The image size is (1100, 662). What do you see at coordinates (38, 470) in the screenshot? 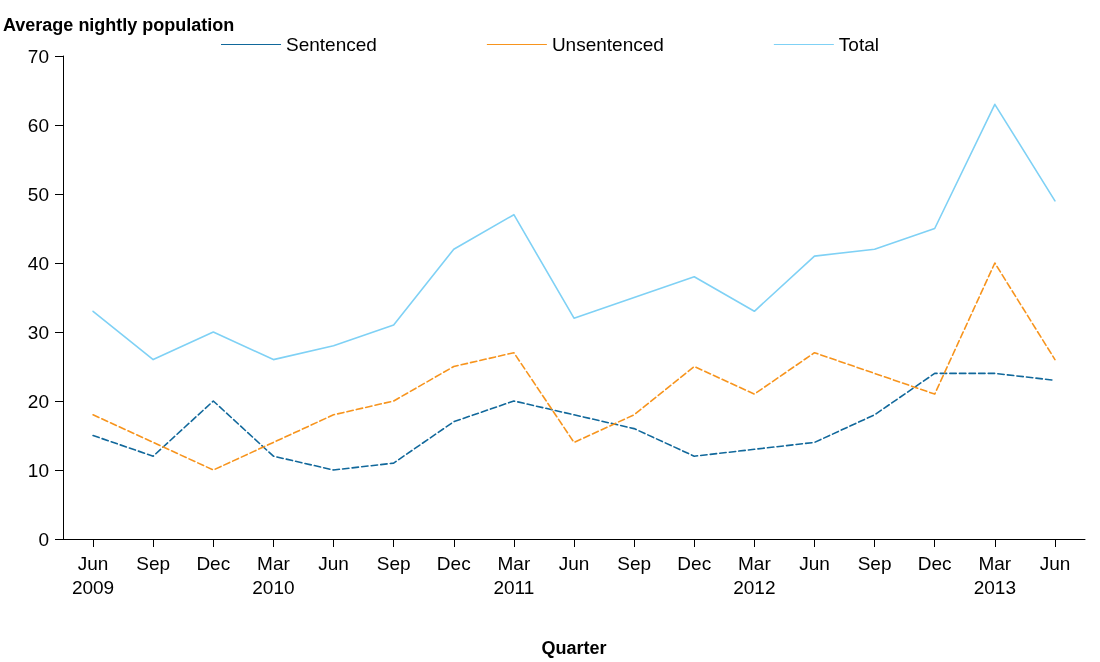
I see `y-tick-label: 10` at bounding box center [38, 470].